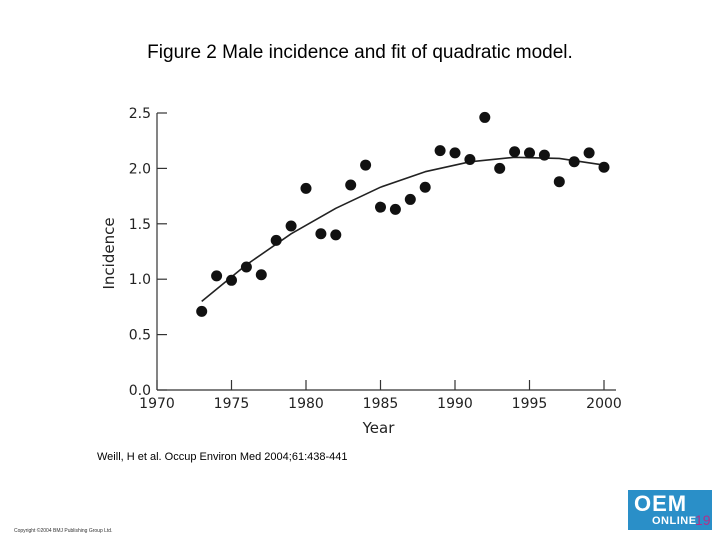  Describe the element at coordinates (604, 404) in the screenshot. I see `x-tick-label: 2000` at that location.